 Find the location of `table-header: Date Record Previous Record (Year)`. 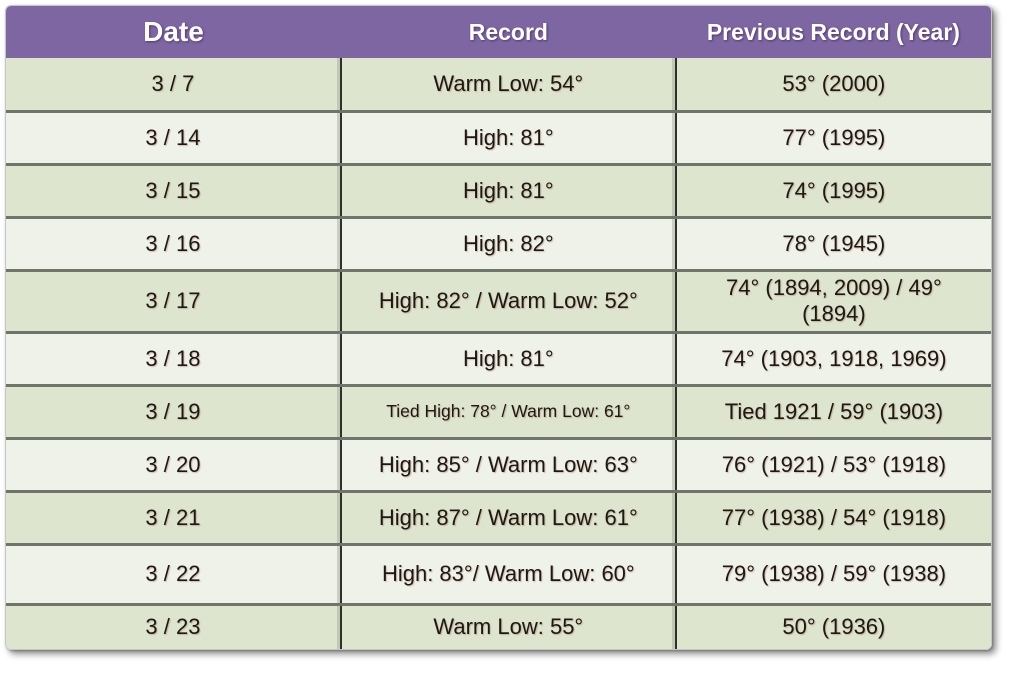

table-header: Date Record Previous Record (Year) is located at coordinates (498, 32).